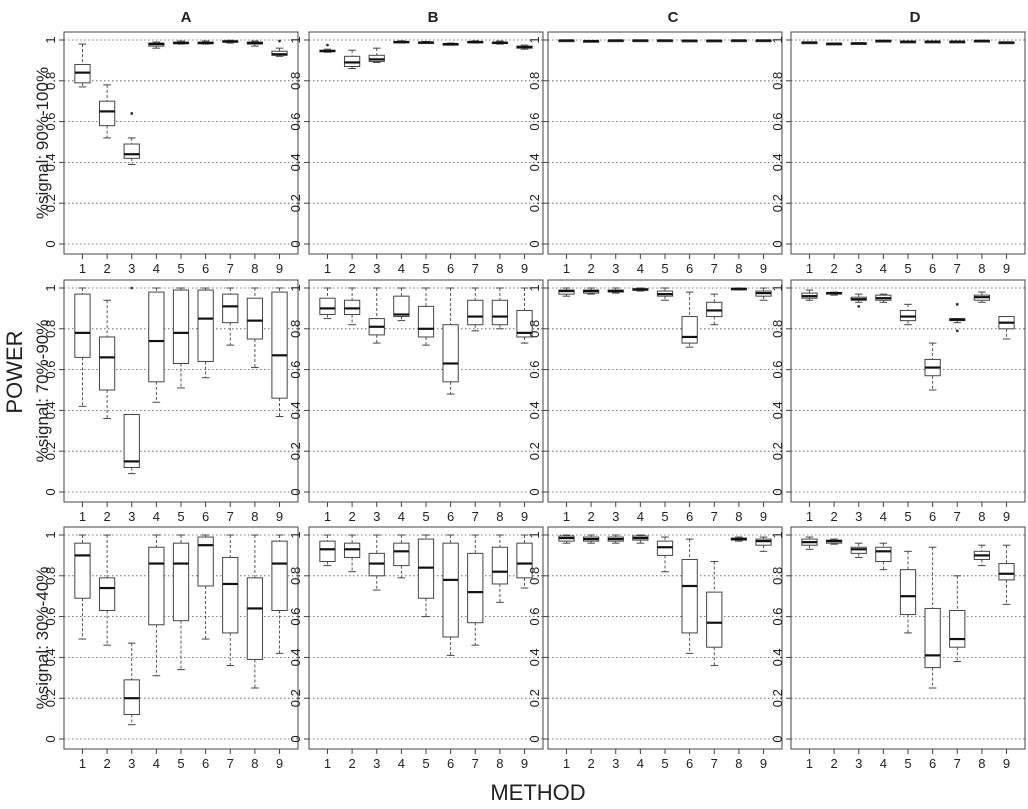 This screenshot has height=809, width=1028. What do you see at coordinates (186, 17) in the screenshot?
I see `column-title-a: A` at bounding box center [186, 17].